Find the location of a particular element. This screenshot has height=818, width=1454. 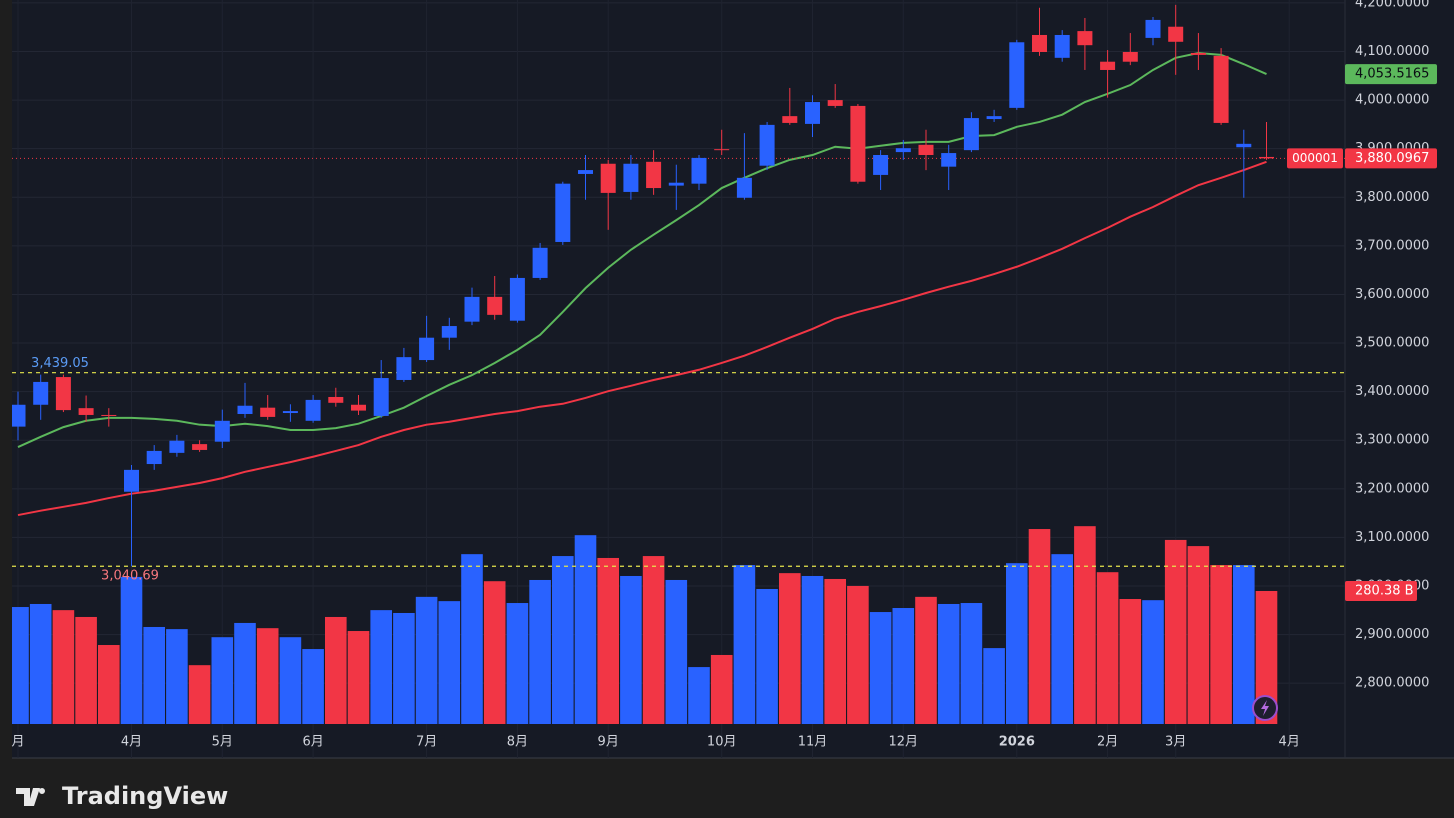

y-tick-label: 3,400.0000 is located at coordinates (1392, 391).